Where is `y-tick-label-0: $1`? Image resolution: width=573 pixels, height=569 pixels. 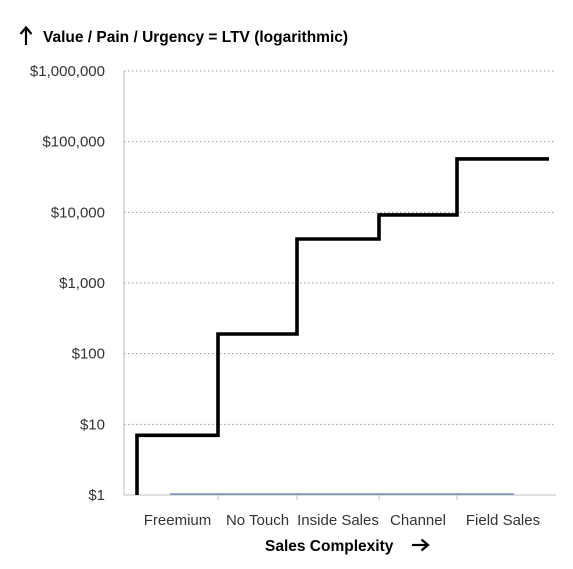
y-tick-label-0: $1 is located at coordinates (96, 495).